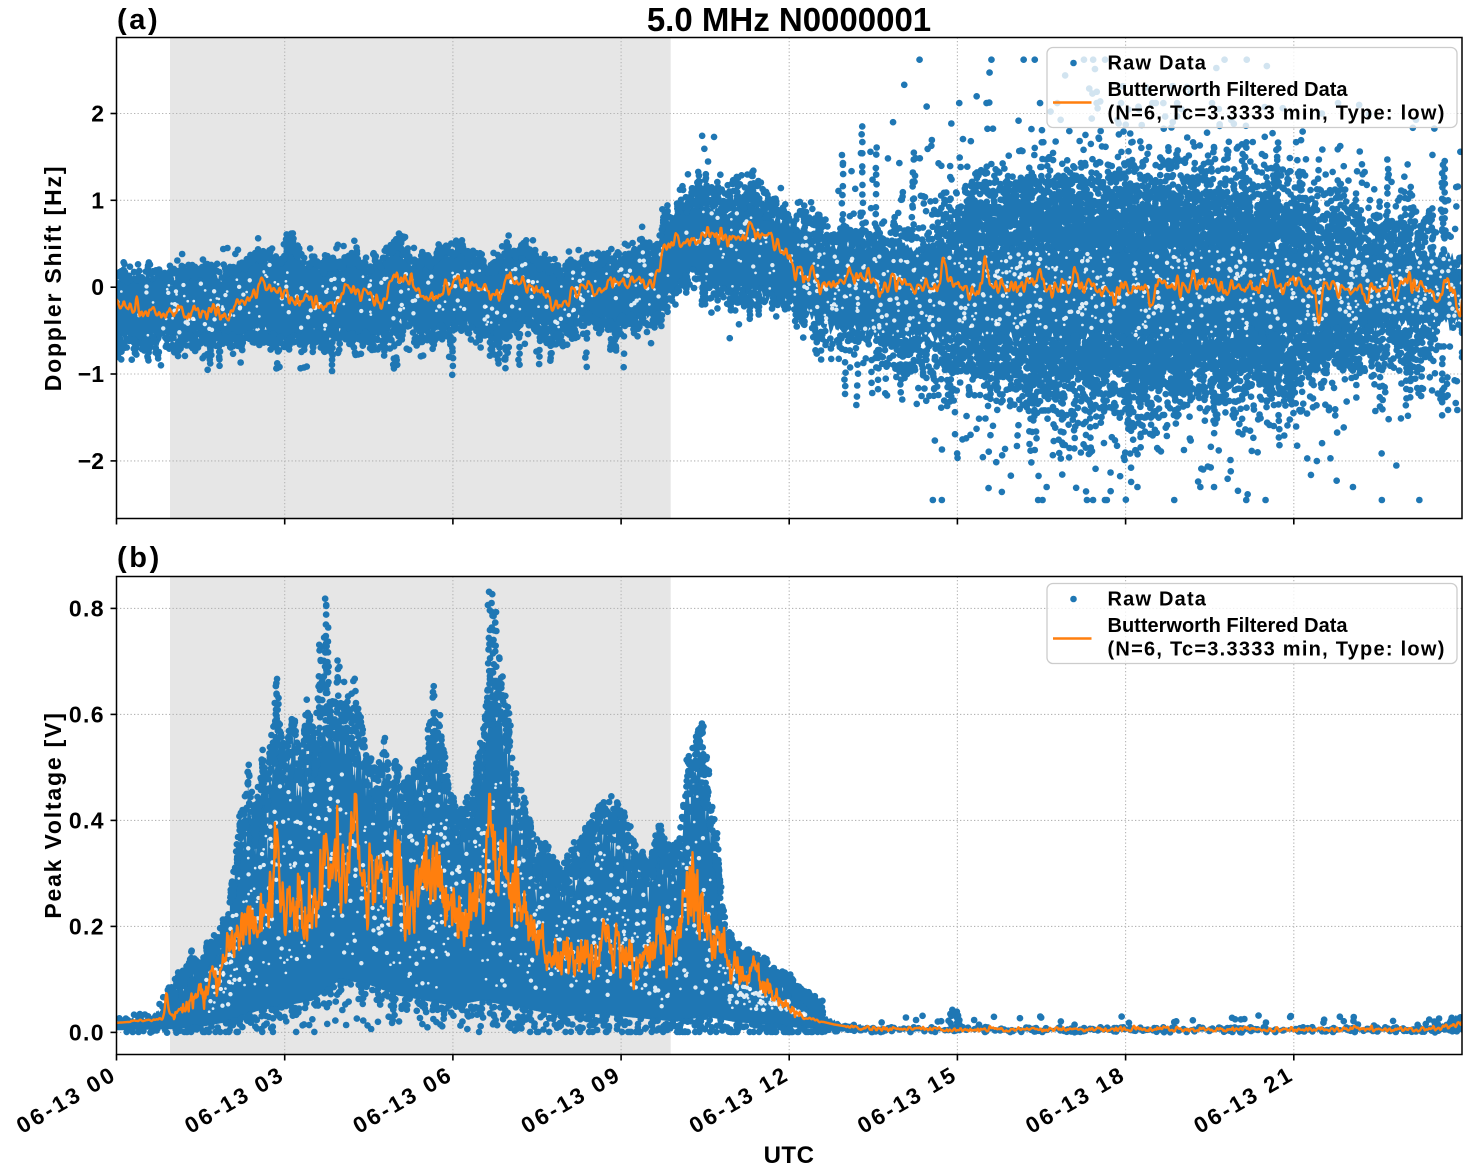 The width and height of the screenshot is (1472, 1172). What do you see at coordinates (789, 19) in the screenshot?
I see `svg-text: 5.0 MHz N0000001` at bounding box center [789, 19].